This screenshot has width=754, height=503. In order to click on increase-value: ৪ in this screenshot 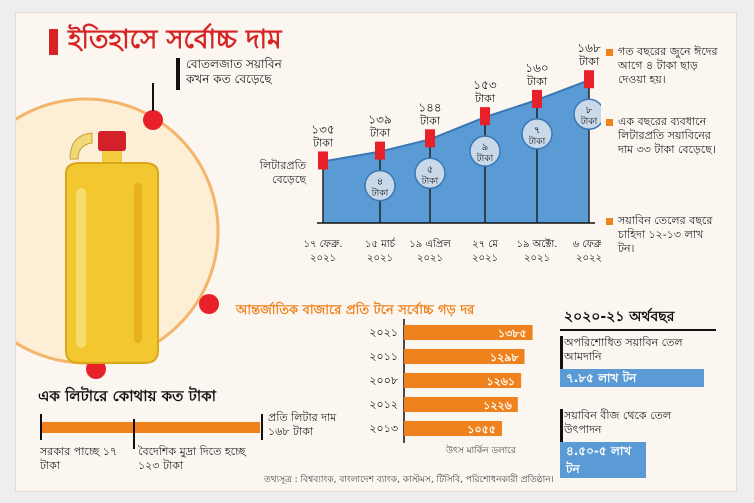, I will do `click(380, 182)`.